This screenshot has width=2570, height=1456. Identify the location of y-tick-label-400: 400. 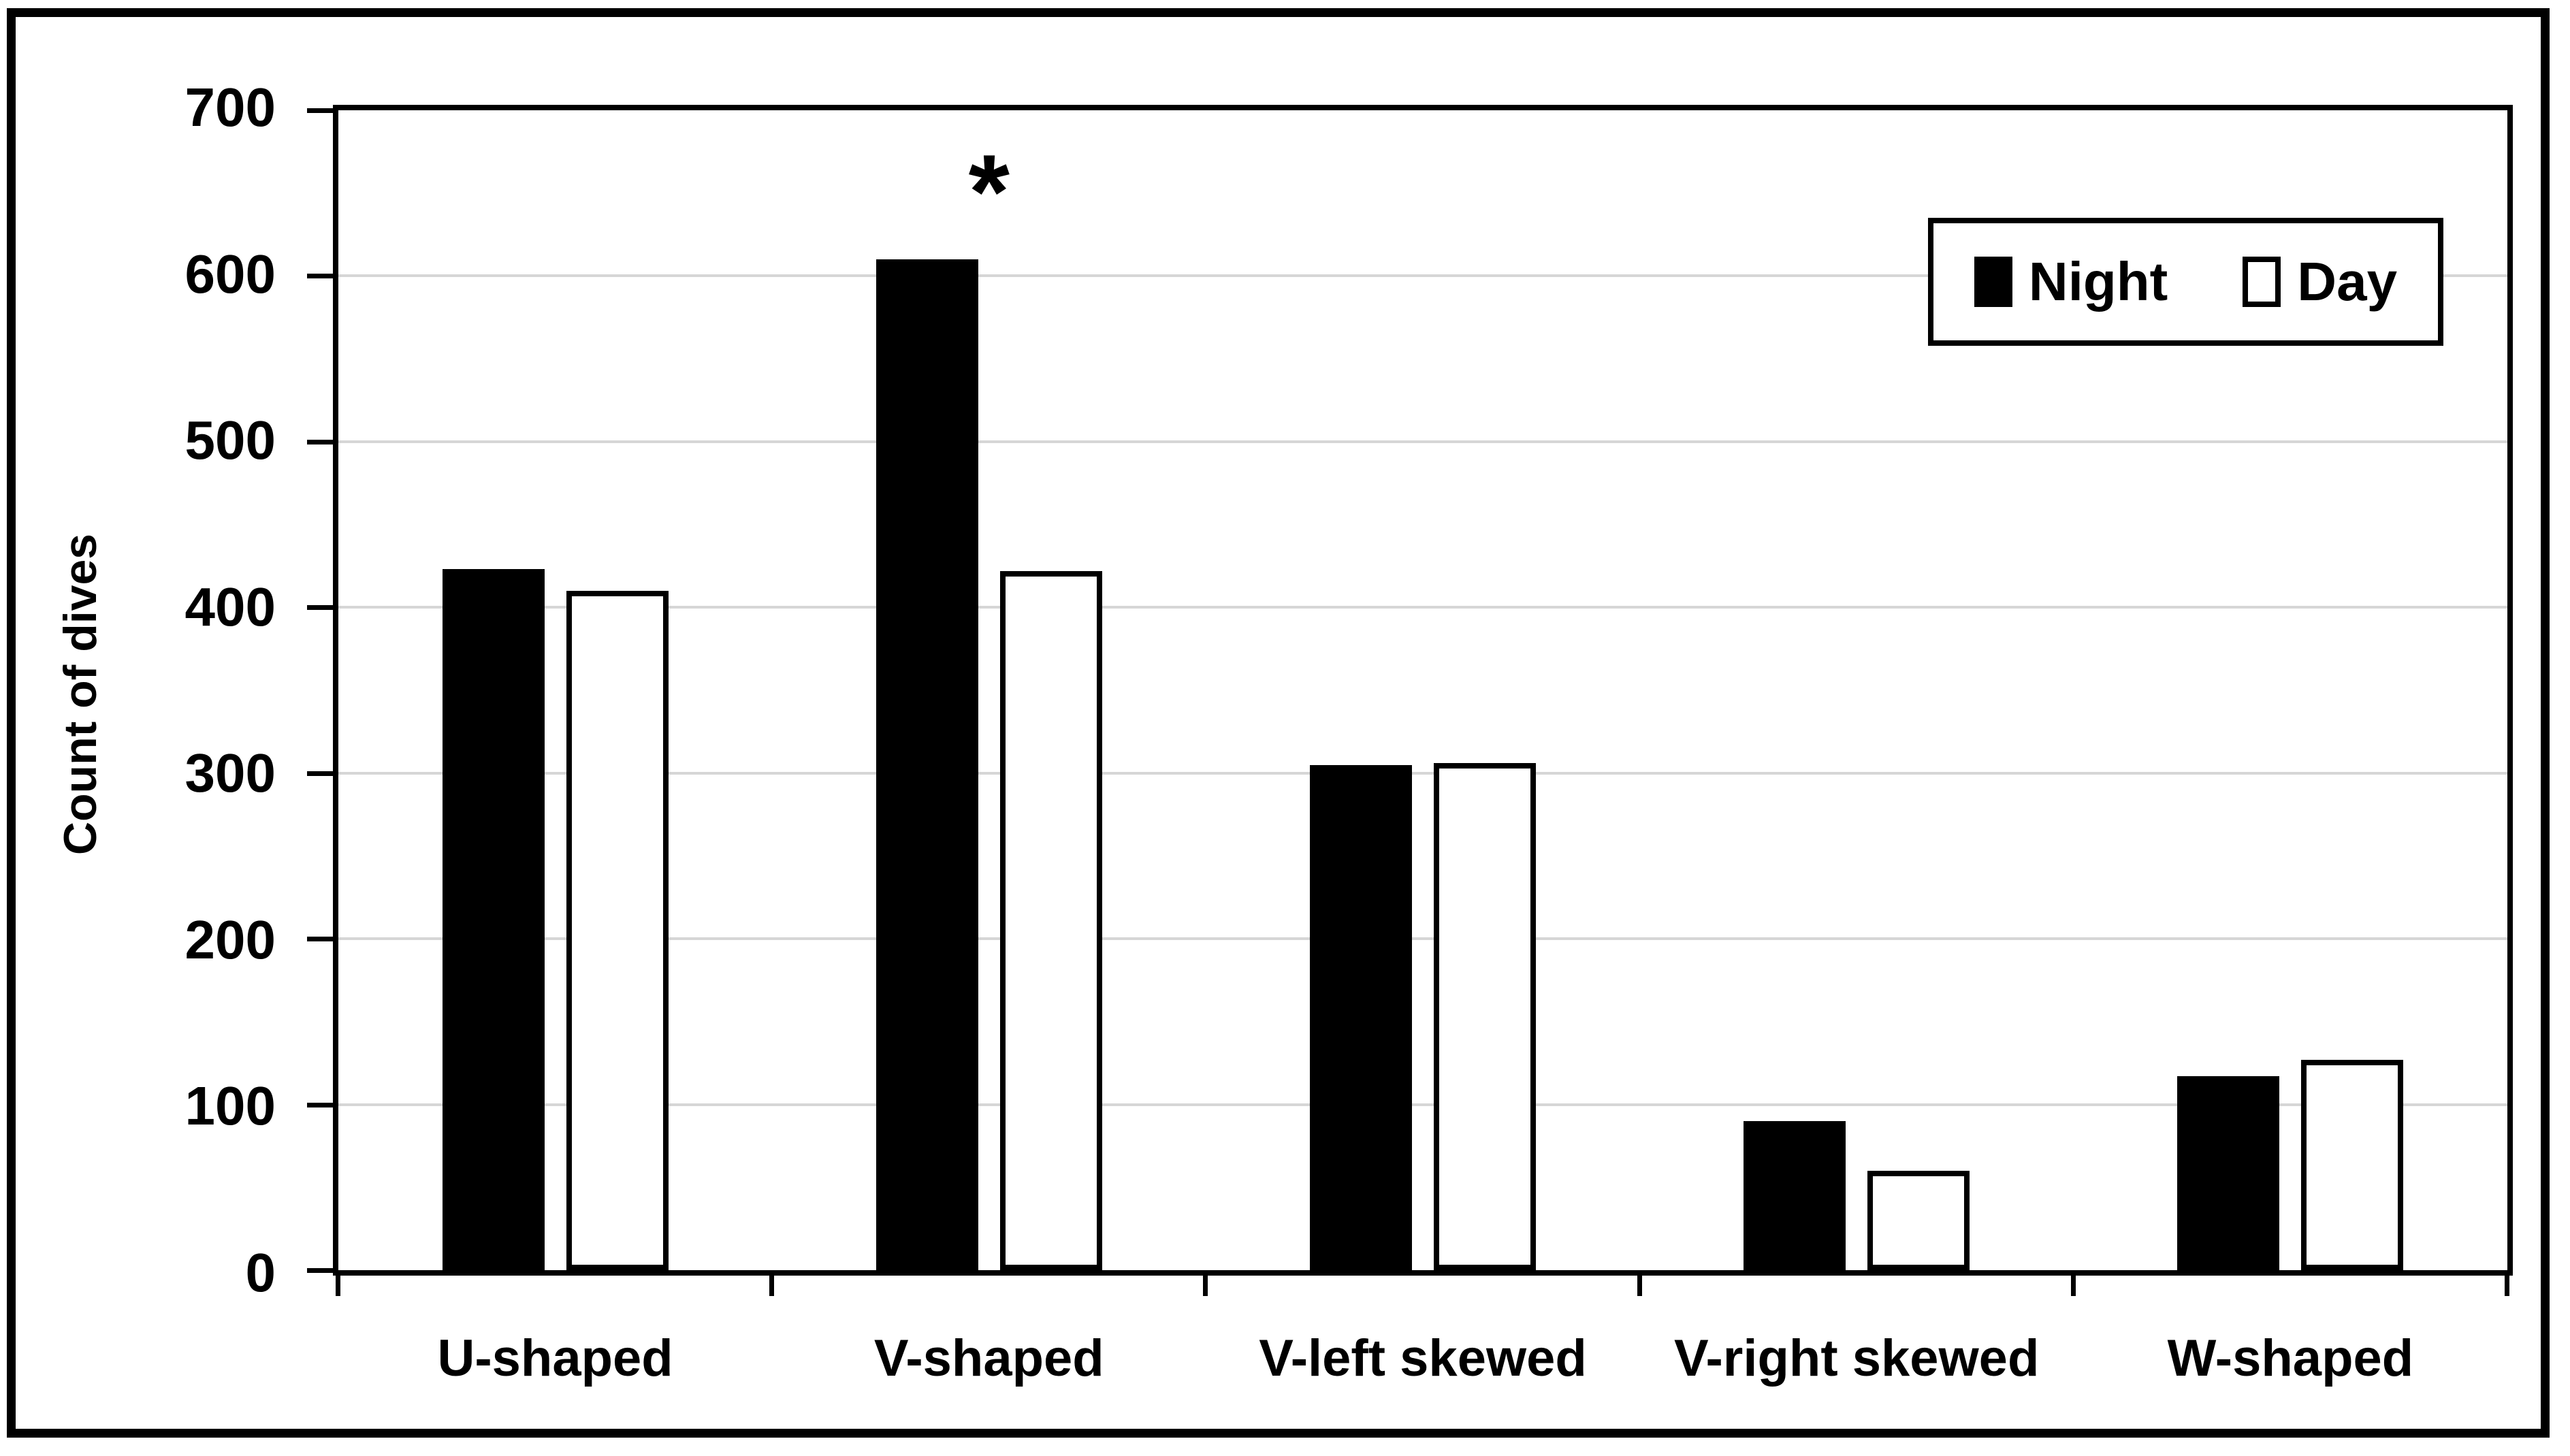
(230, 606).